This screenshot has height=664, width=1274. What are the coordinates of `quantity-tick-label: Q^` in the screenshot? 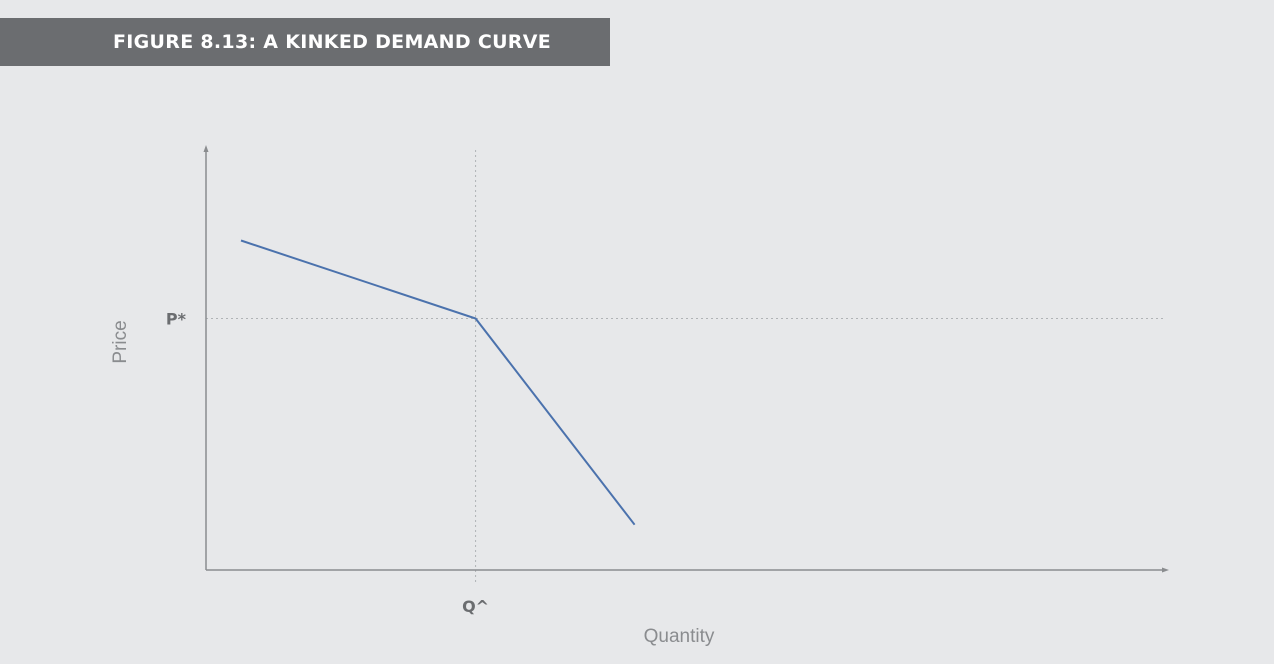 It's located at (475, 606).